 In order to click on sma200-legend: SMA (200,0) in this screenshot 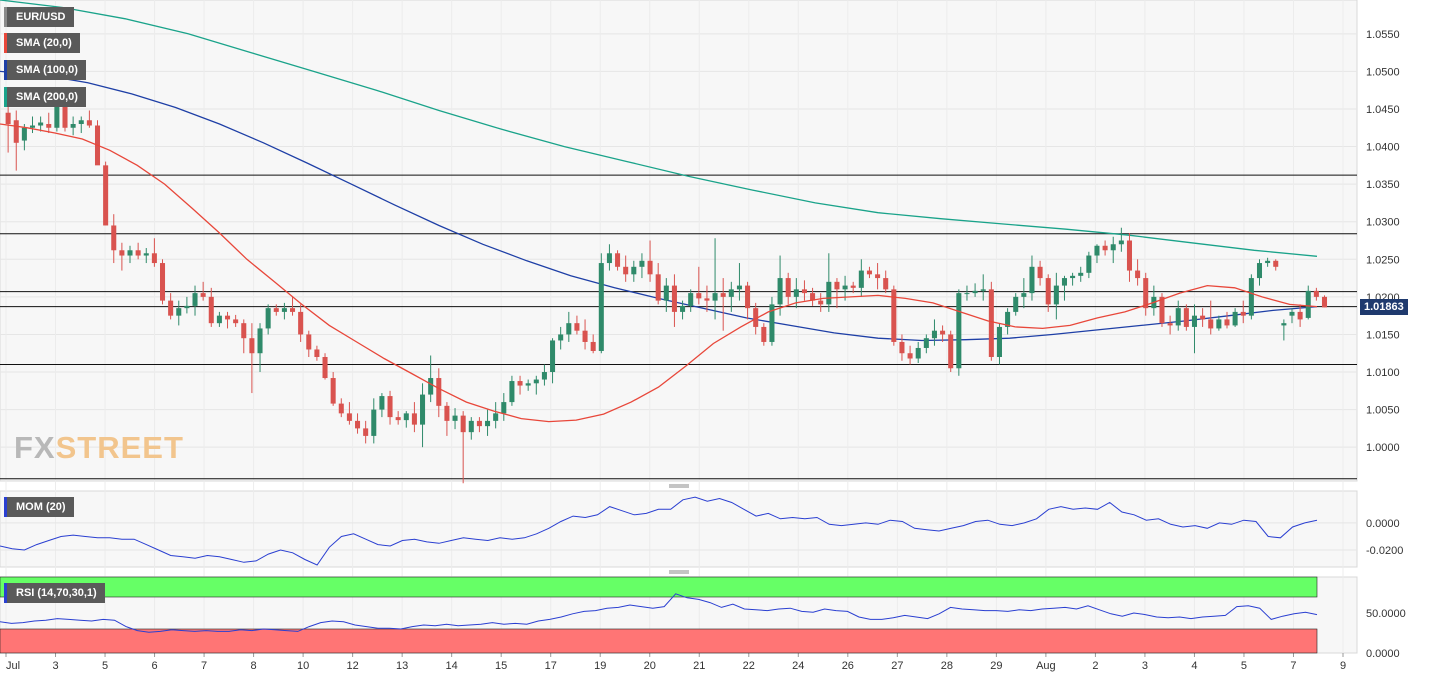, I will do `click(45, 97)`.